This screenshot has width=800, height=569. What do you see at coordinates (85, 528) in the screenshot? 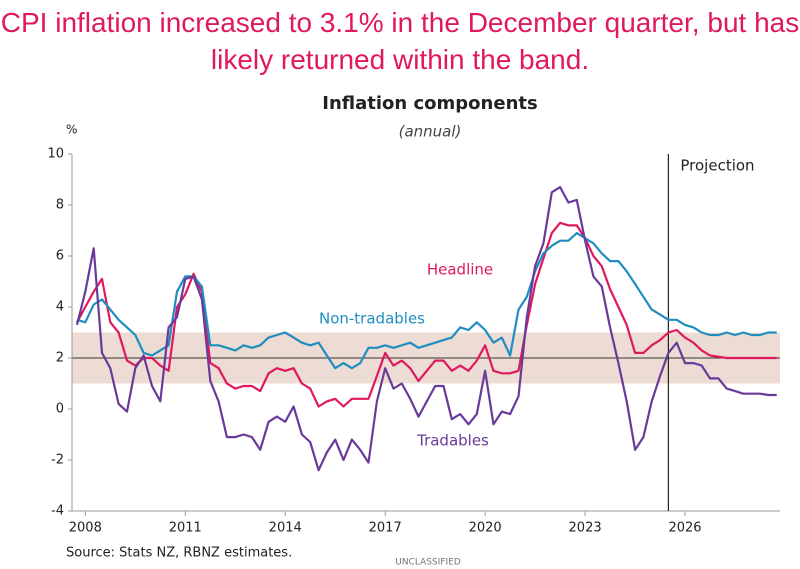
I see `x-tick-label: 2008` at bounding box center [85, 528].